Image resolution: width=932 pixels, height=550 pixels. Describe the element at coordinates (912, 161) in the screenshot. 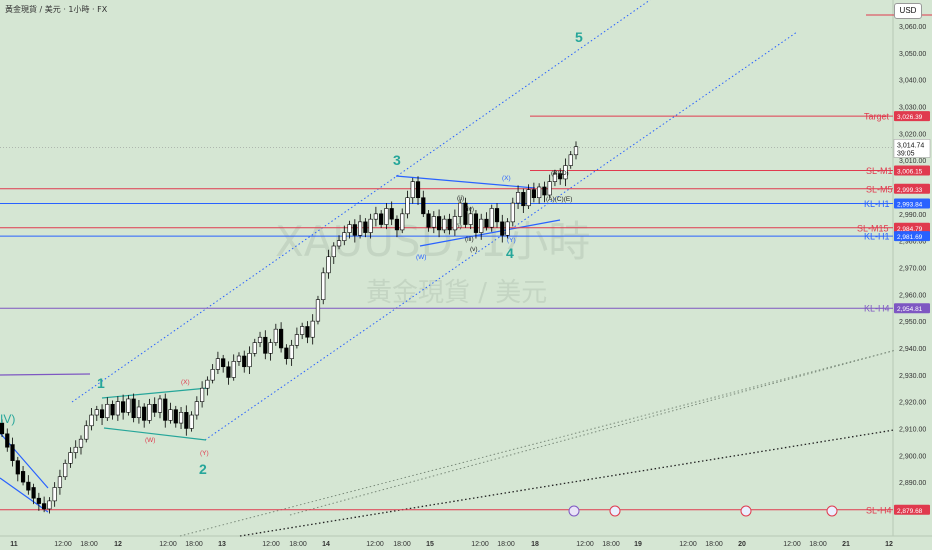

I see `price-tick-label: 3,010.00` at that location.